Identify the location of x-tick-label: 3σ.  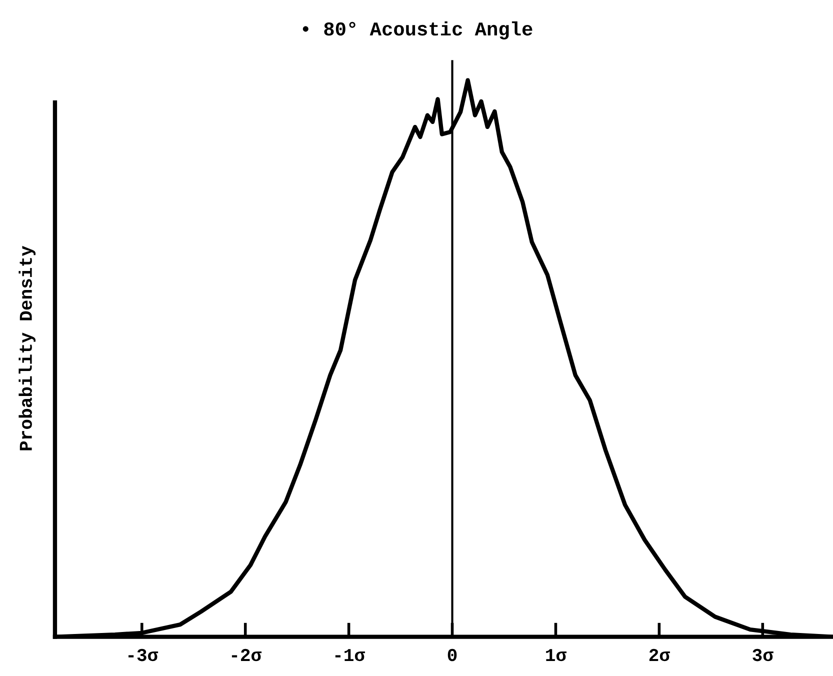
(763, 655).